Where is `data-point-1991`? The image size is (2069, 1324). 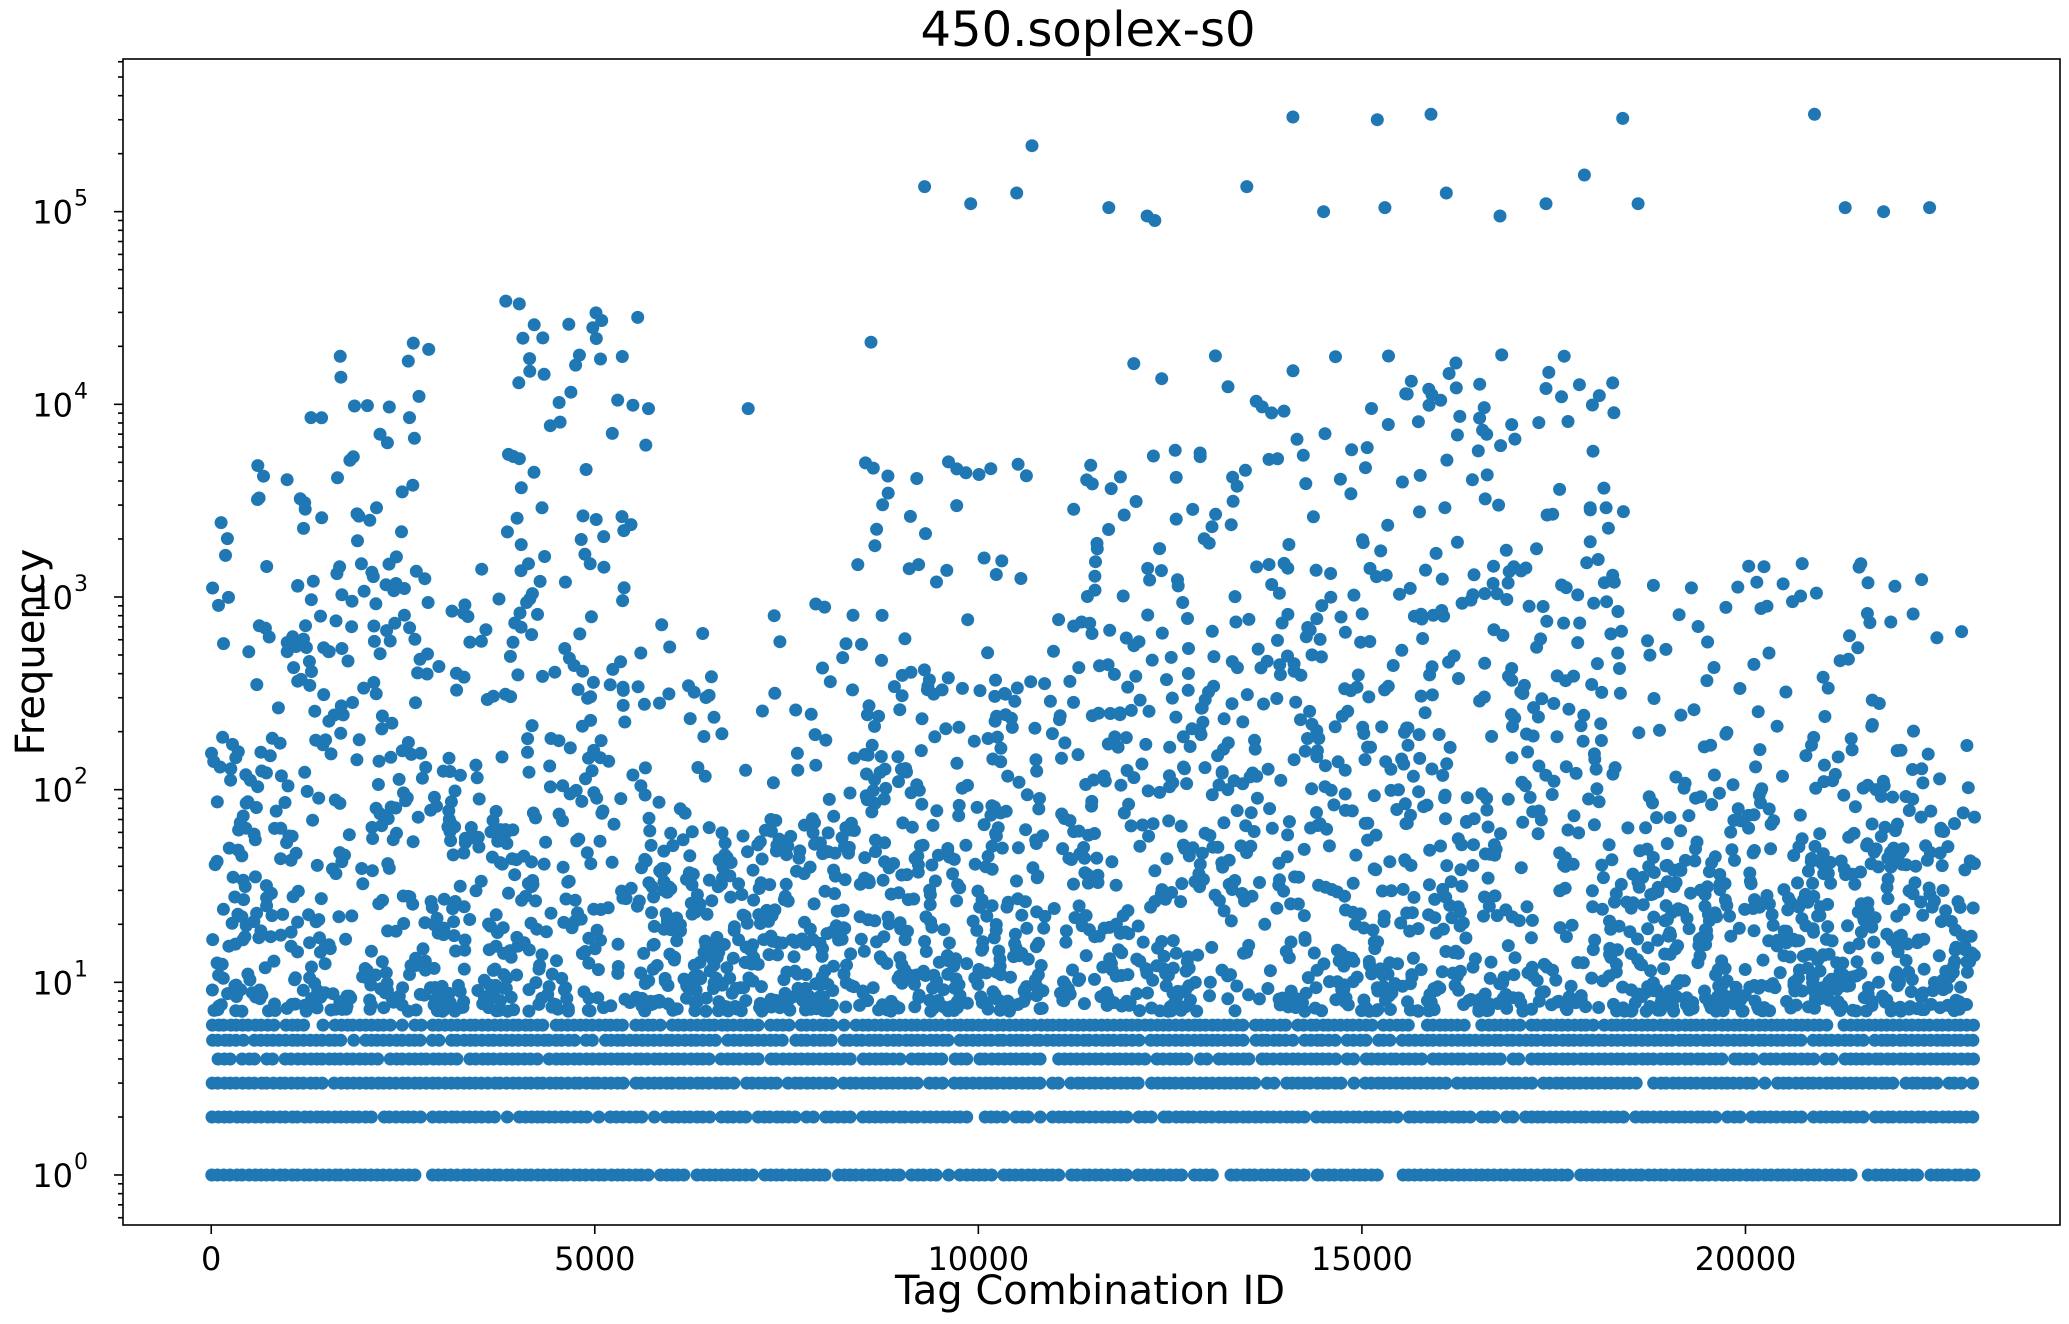 data-point-1991 is located at coordinates (492, 857).